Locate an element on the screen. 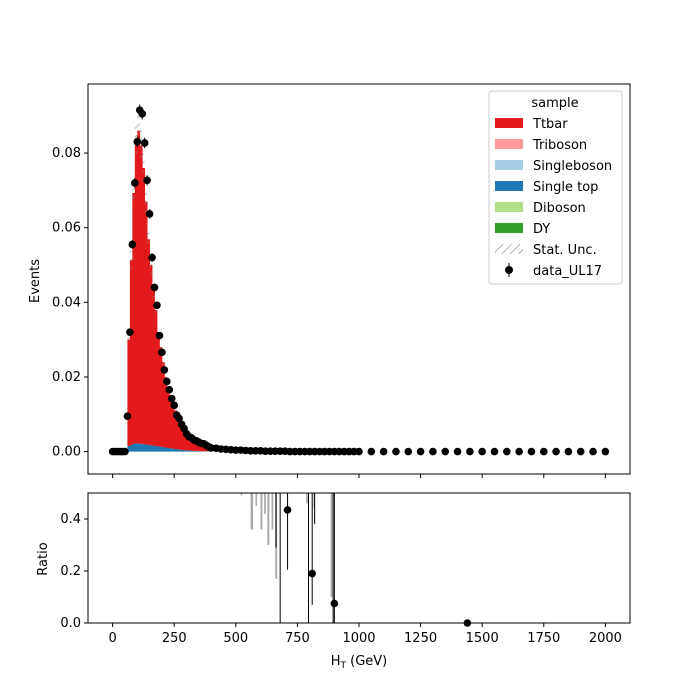  ratio-plot-frame is located at coordinates (359, 558).